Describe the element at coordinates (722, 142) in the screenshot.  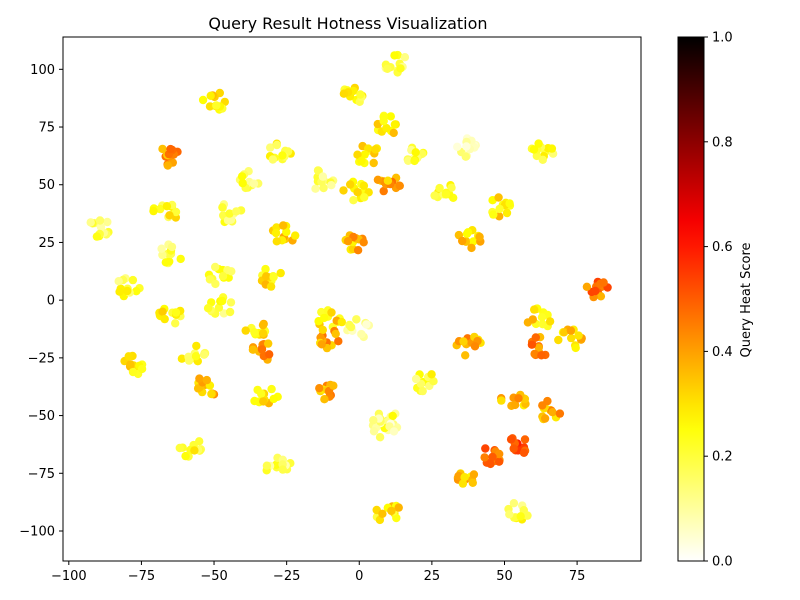
I see `colorbar-tick-label: 0.8` at that location.